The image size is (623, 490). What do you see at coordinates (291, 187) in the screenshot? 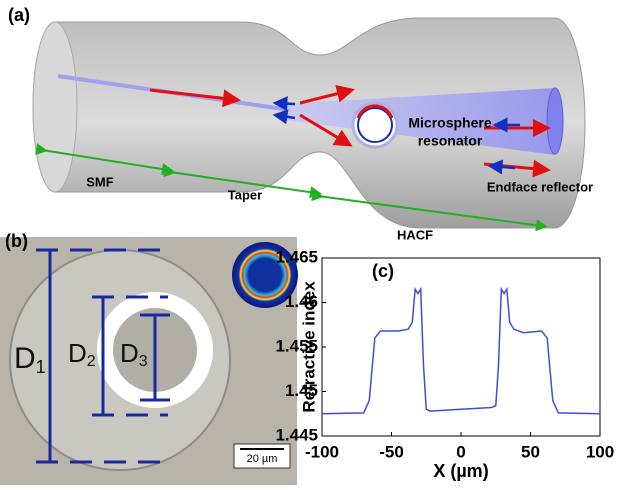
I see `dimension-lines` at bounding box center [291, 187].